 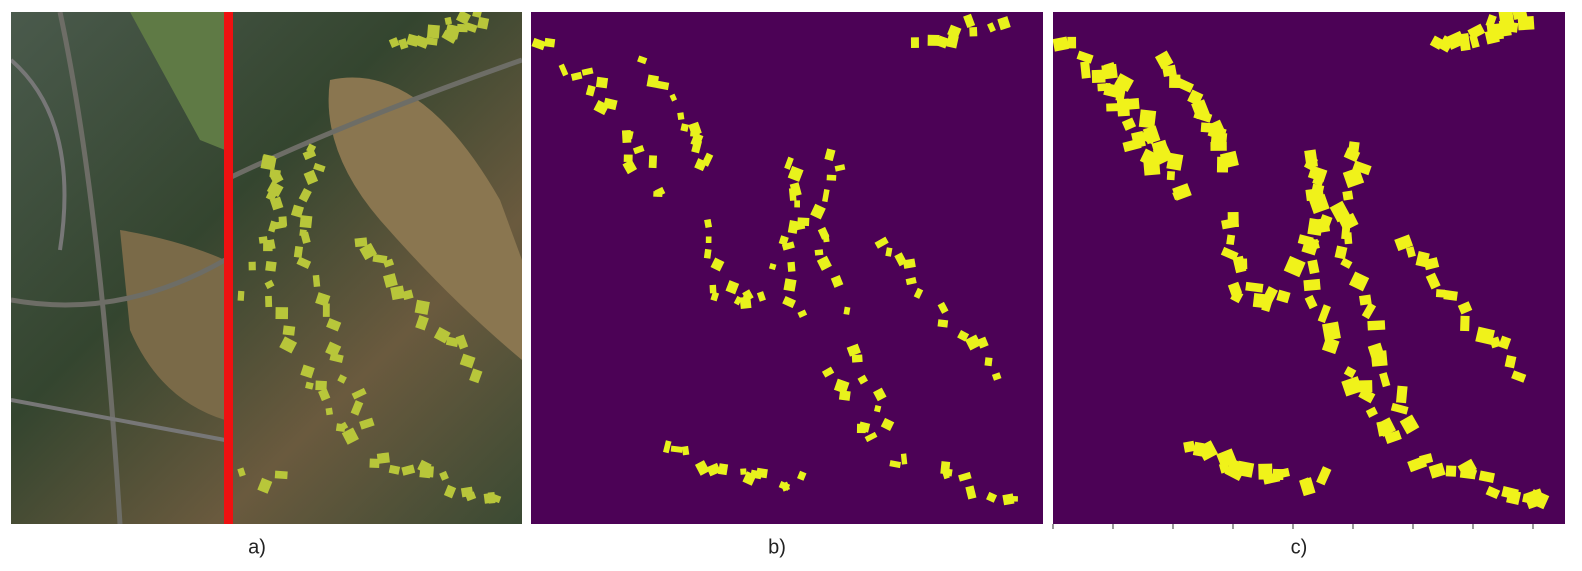 I want to click on road, so click(x=118, y=250).